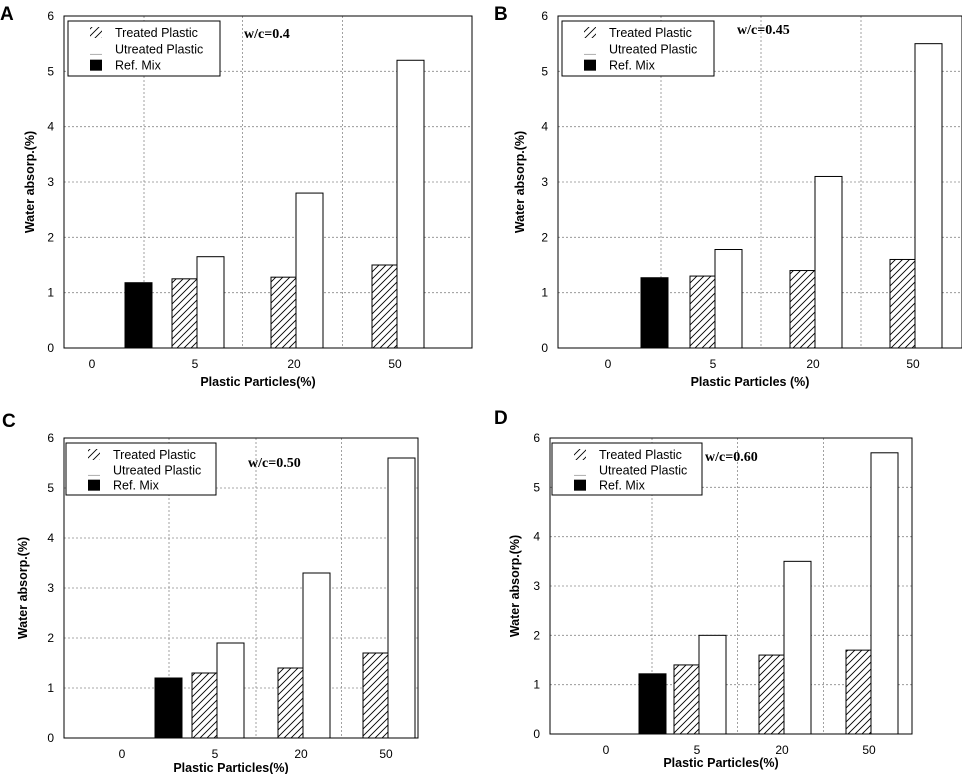 The height and width of the screenshot is (774, 962). What do you see at coordinates (750, 382) in the screenshot?
I see `x-axis-label: Plastic Particles (%)` at bounding box center [750, 382].